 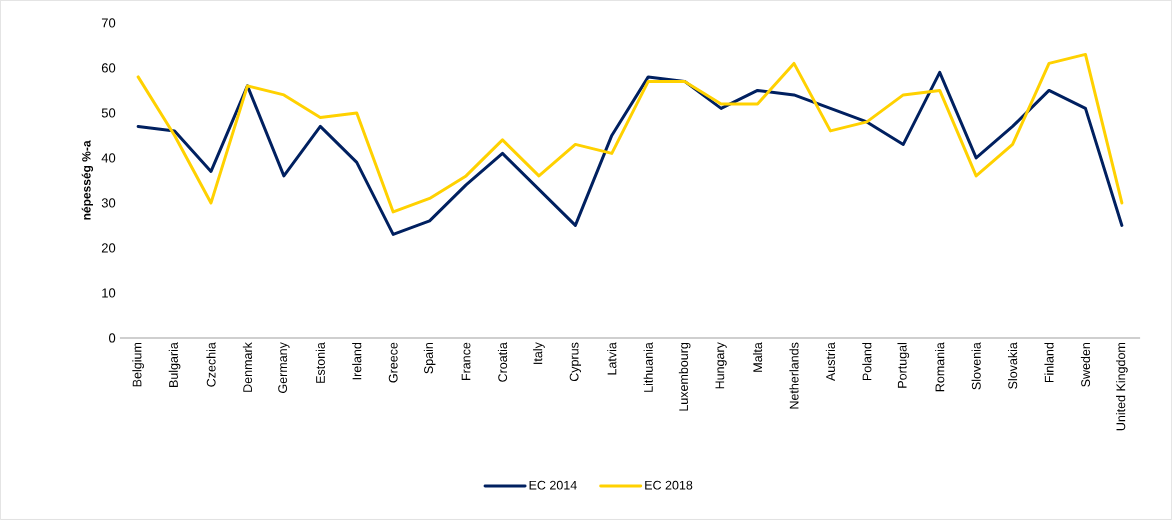 What do you see at coordinates (575, 362) in the screenshot?
I see `x-tick-label: Cyprus` at bounding box center [575, 362].